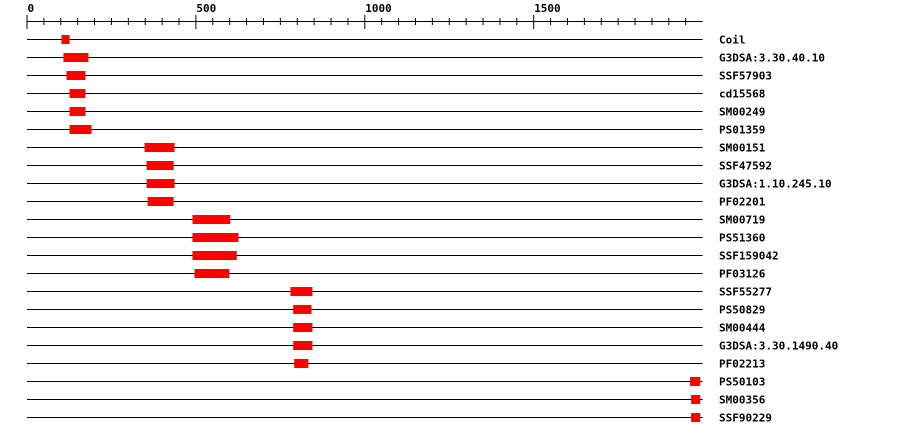 This screenshot has height=441, width=900. Describe the element at coordinates (732, 40) in the screenshot. I see `track-label: Coil` at that location.